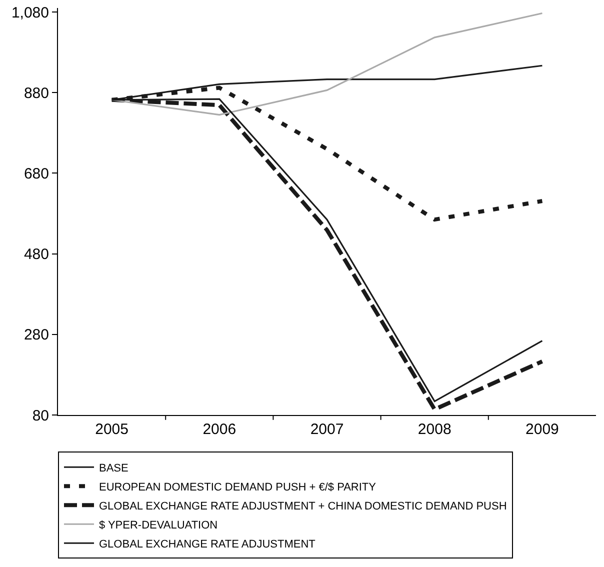 This screenshot has height=567, width=604. Describe the element at coordinates (30, 13) in the screenshot. I see `y-tick-label: 1,080` at that location.